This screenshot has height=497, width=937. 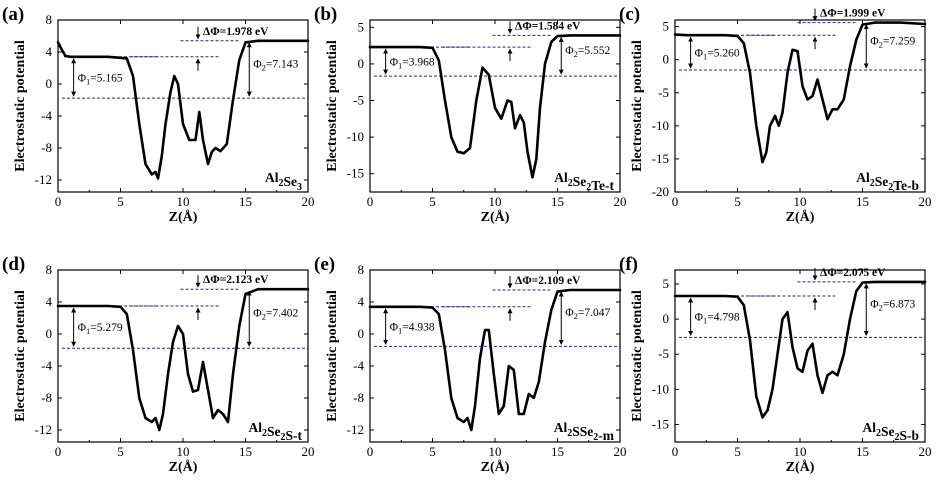 What do you see at coordinates (717, 319) in the screenshot?
I see `phi1-label: Φ1=4.798` at bounding box center [717, 319].